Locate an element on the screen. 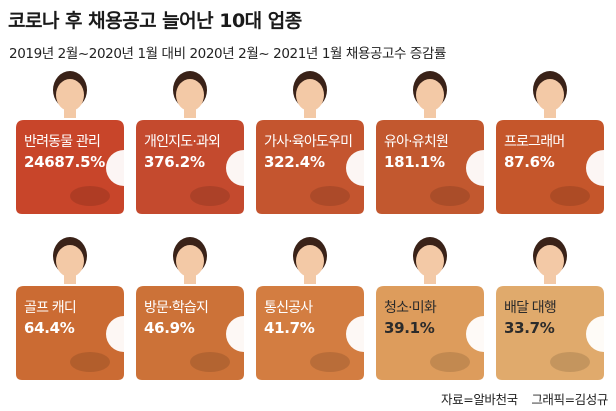  category-value: 376.2% is located at coordinates (174, 162).